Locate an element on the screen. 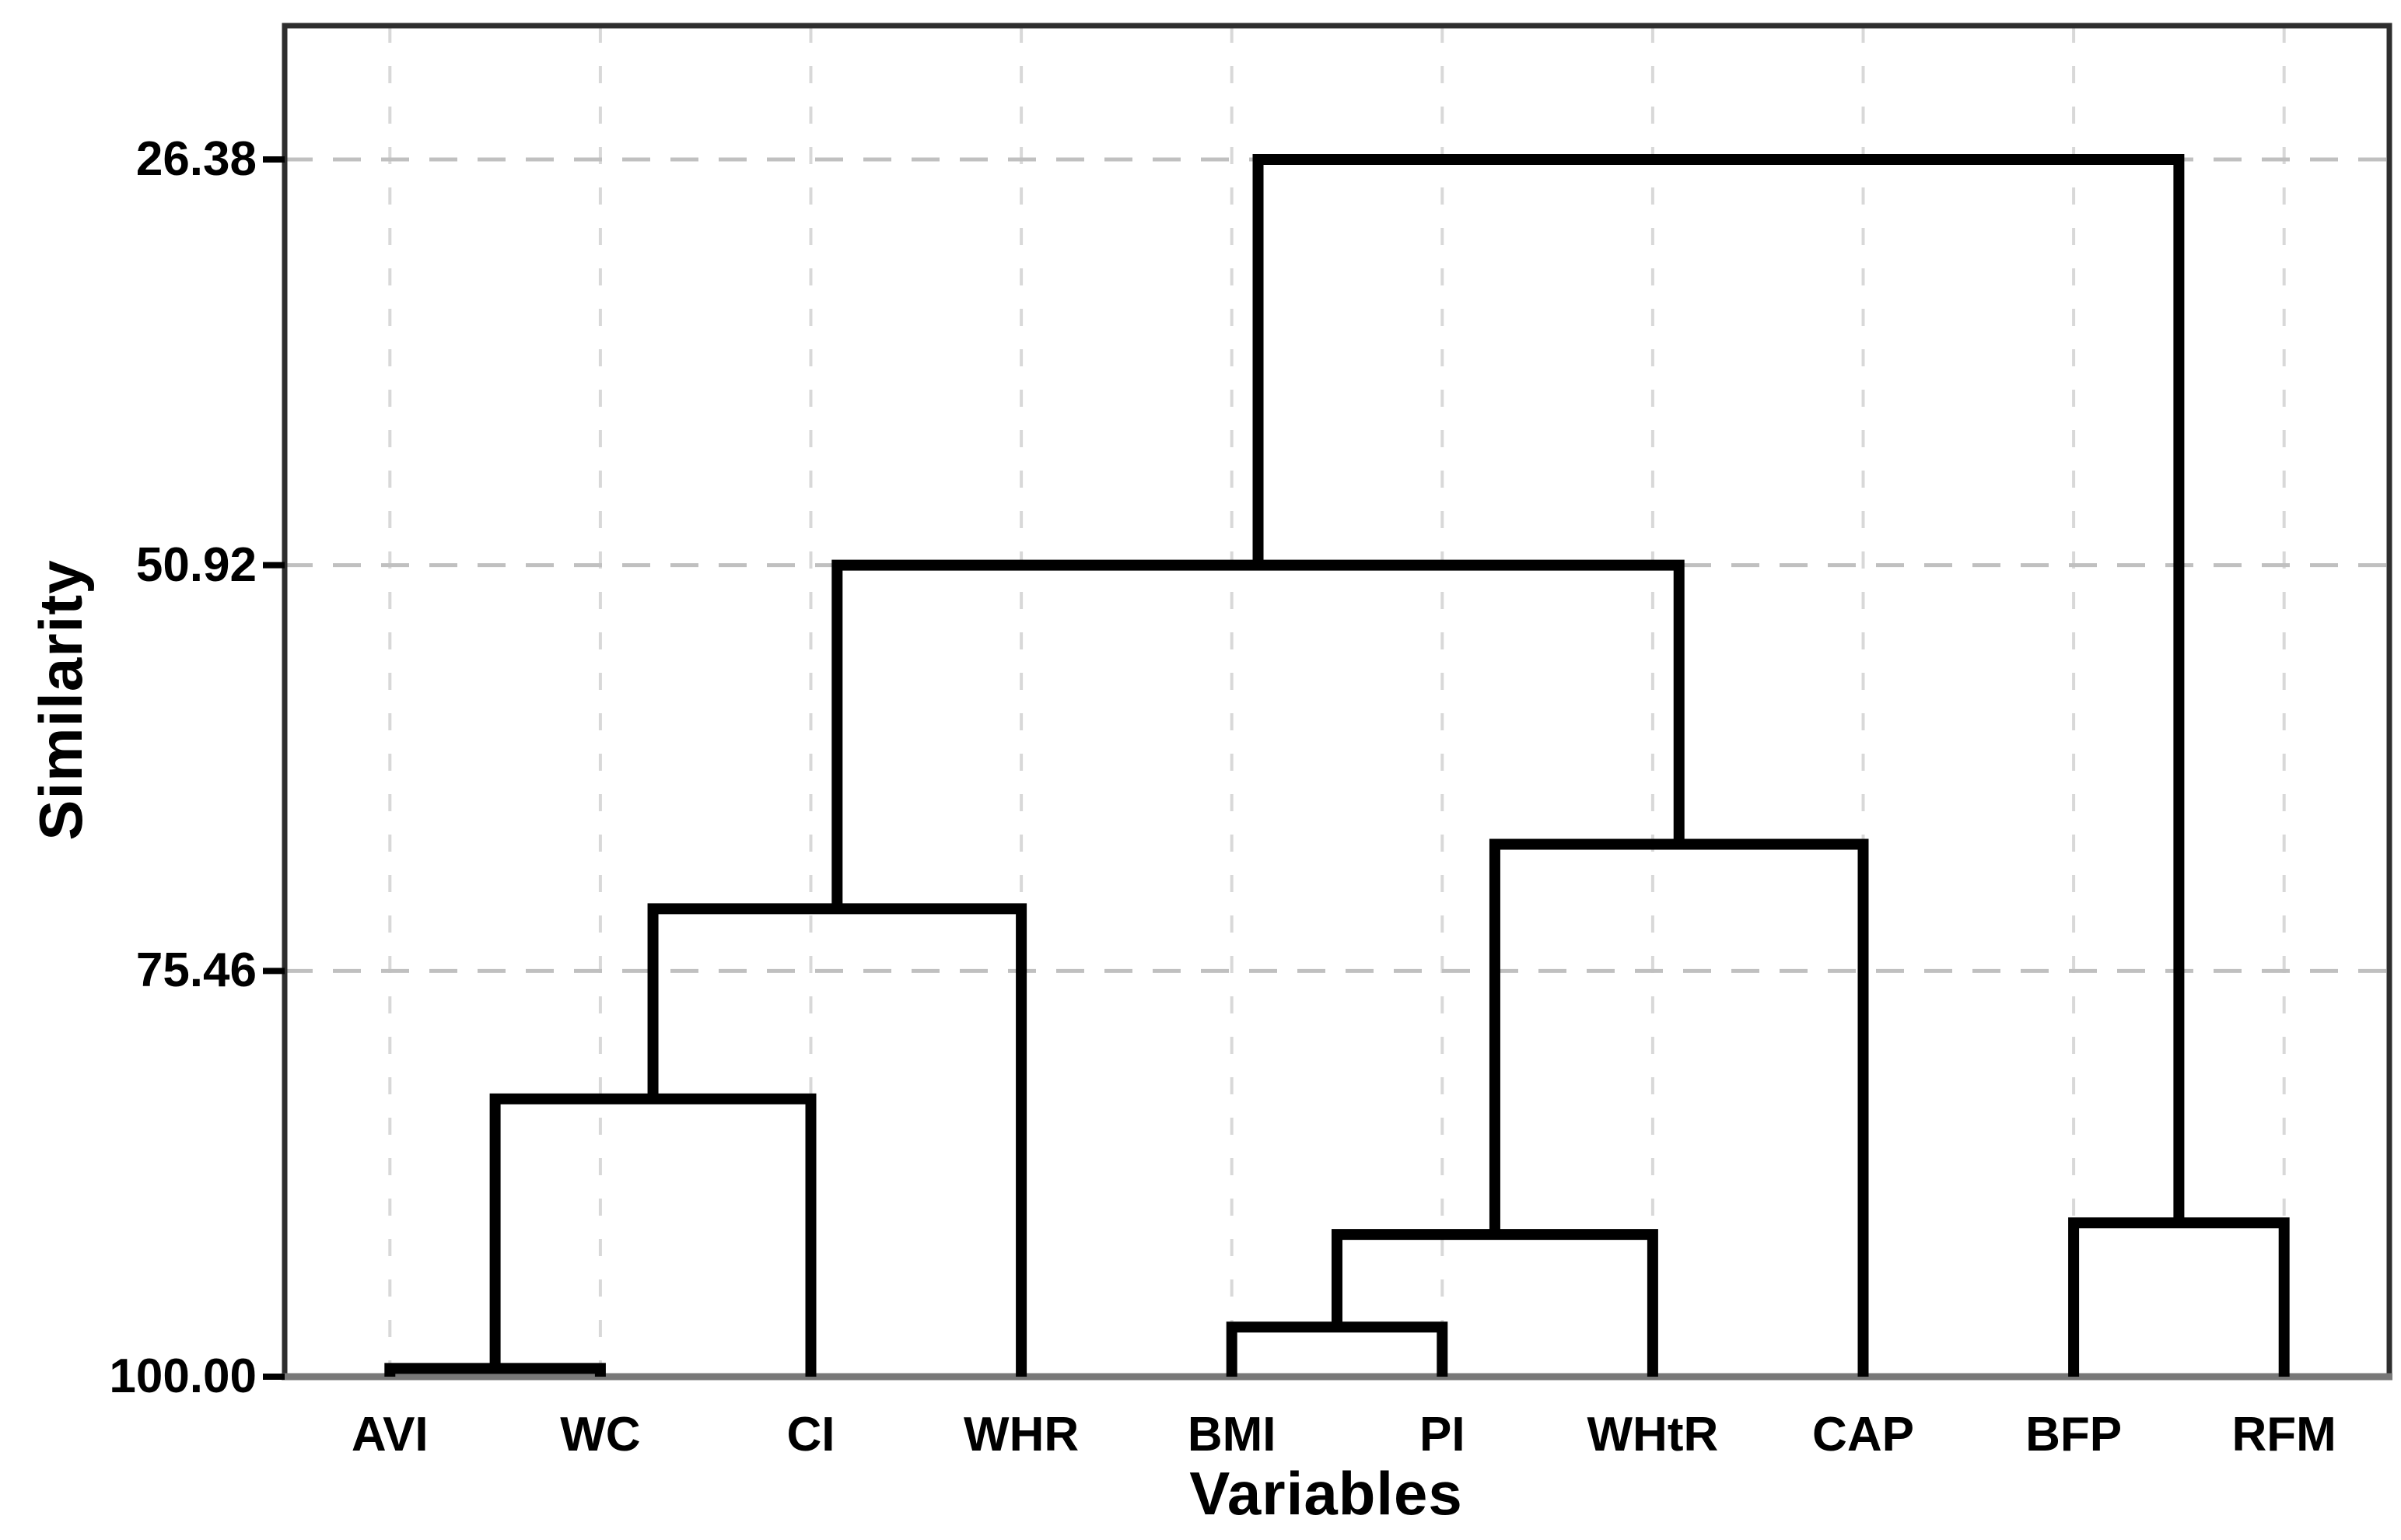 The width and height of the screenshot is (2401, 1540). y-tick-label: 75.46 is located at coordinates (196, 971).